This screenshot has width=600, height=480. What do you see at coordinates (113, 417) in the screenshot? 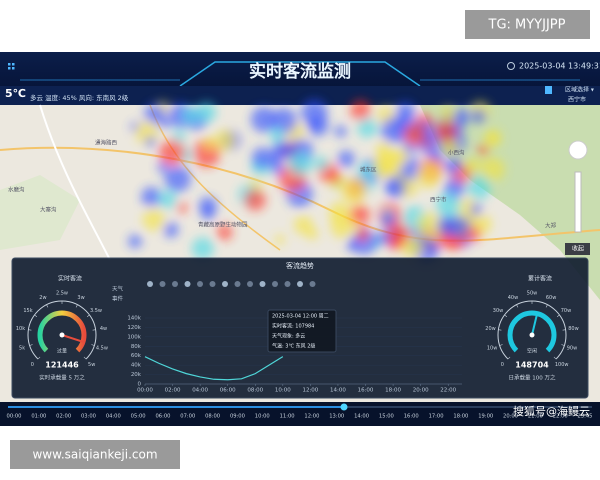
I see `timeline-label: 04:00` at bounding box center [113, 417].